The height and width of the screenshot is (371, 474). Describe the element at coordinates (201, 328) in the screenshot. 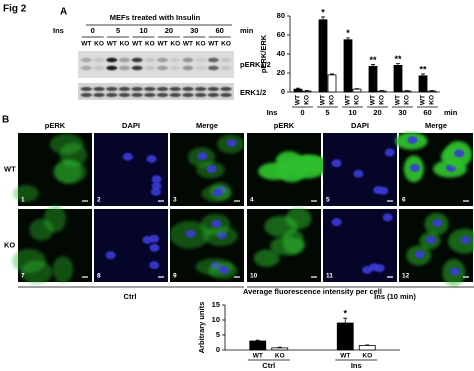

I see `y-axis-label: Arbitrary units` at that location.